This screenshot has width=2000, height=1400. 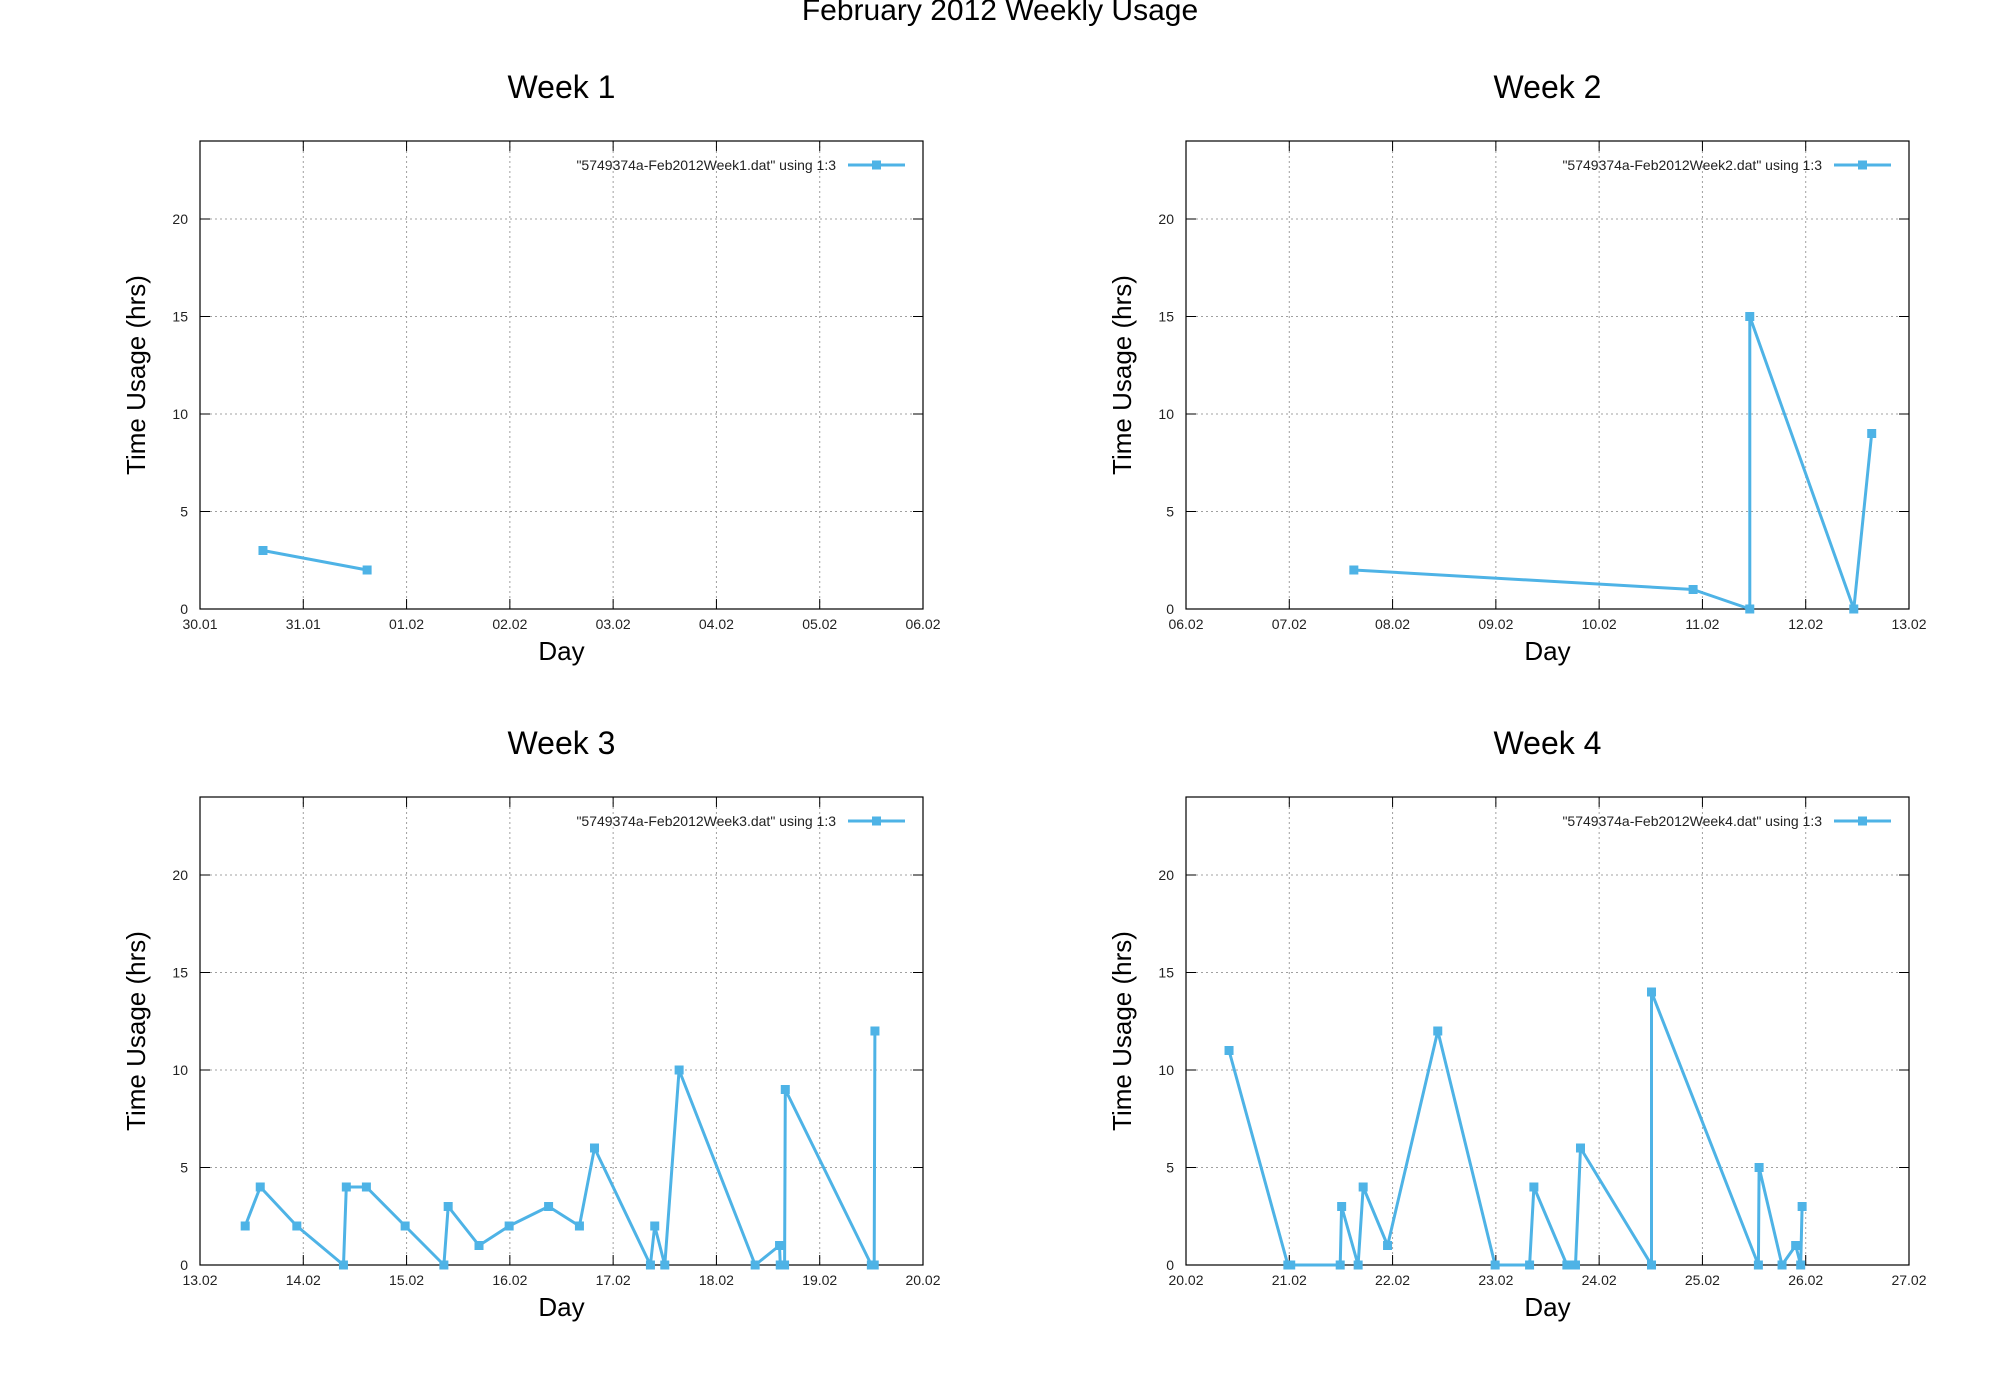 I want to click on panel-title: Week 4, so click(x=1548, y=743).